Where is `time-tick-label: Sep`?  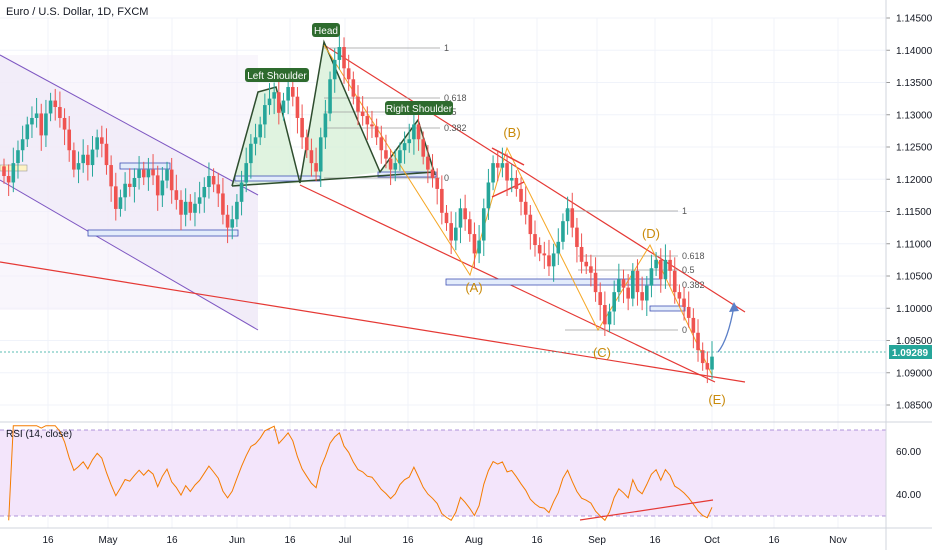
time-tick-label: Sep is located at coordinates (597, 540).